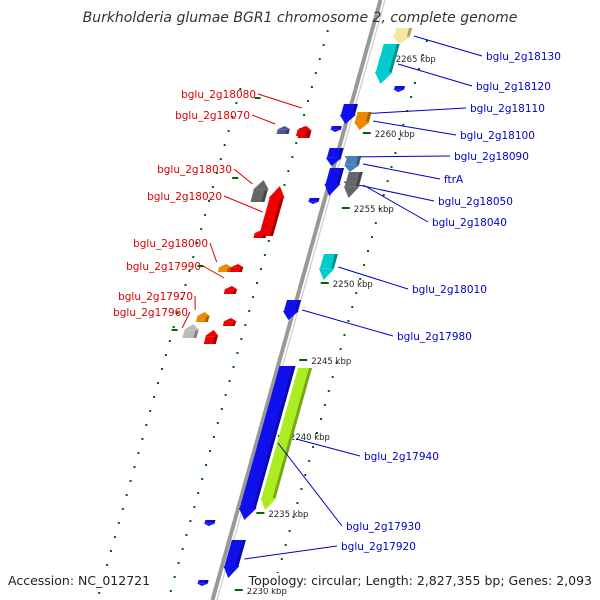 The height and width of the screenshot is (600, 600). I want to click on scale-tick-label: 2250 kbp, so click(353, 285).